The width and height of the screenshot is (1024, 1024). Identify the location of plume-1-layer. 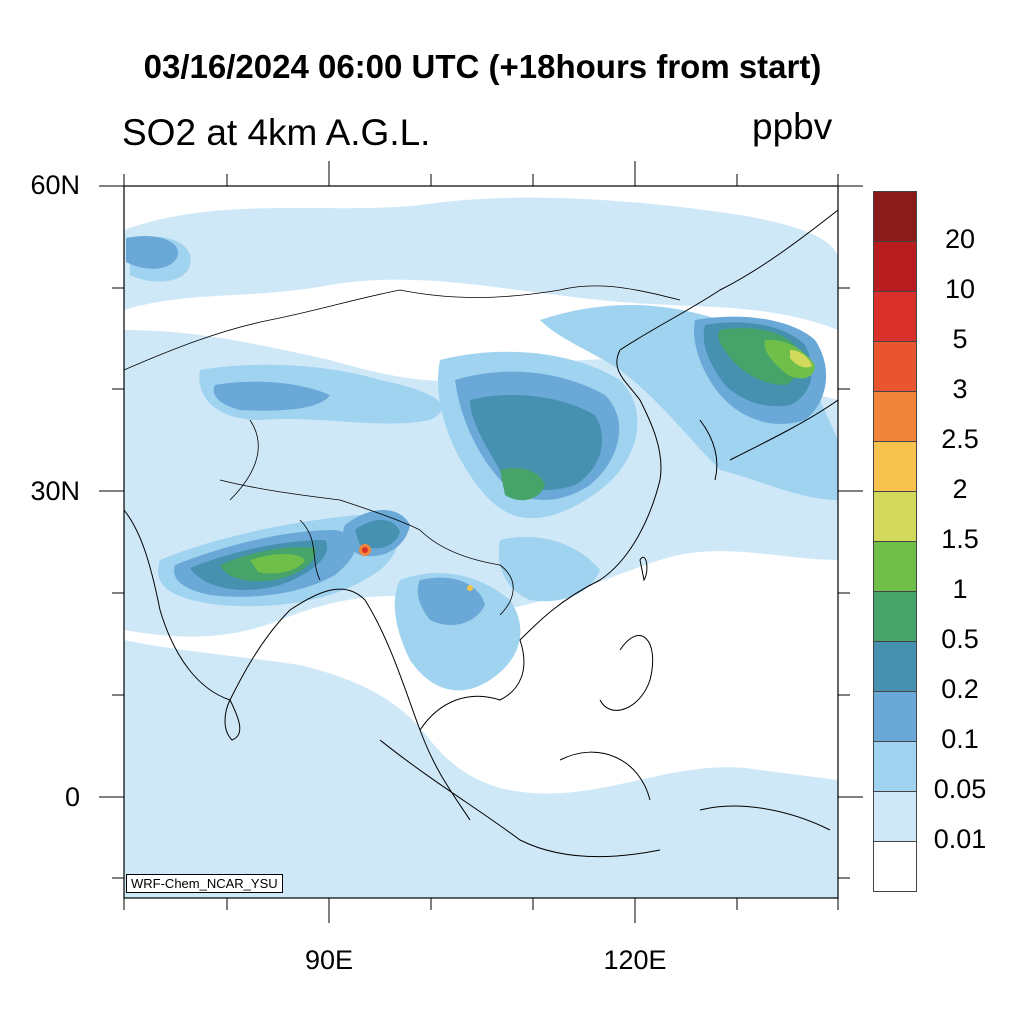
(532, 456).